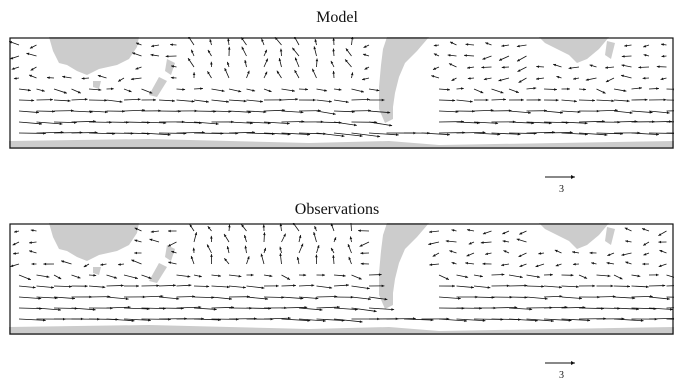 The height and width of the screenshot is (381, 674). What do you see at coordinates (404, 266) in the screenshot?
I see `south-america` at bounding box center [404, 266].